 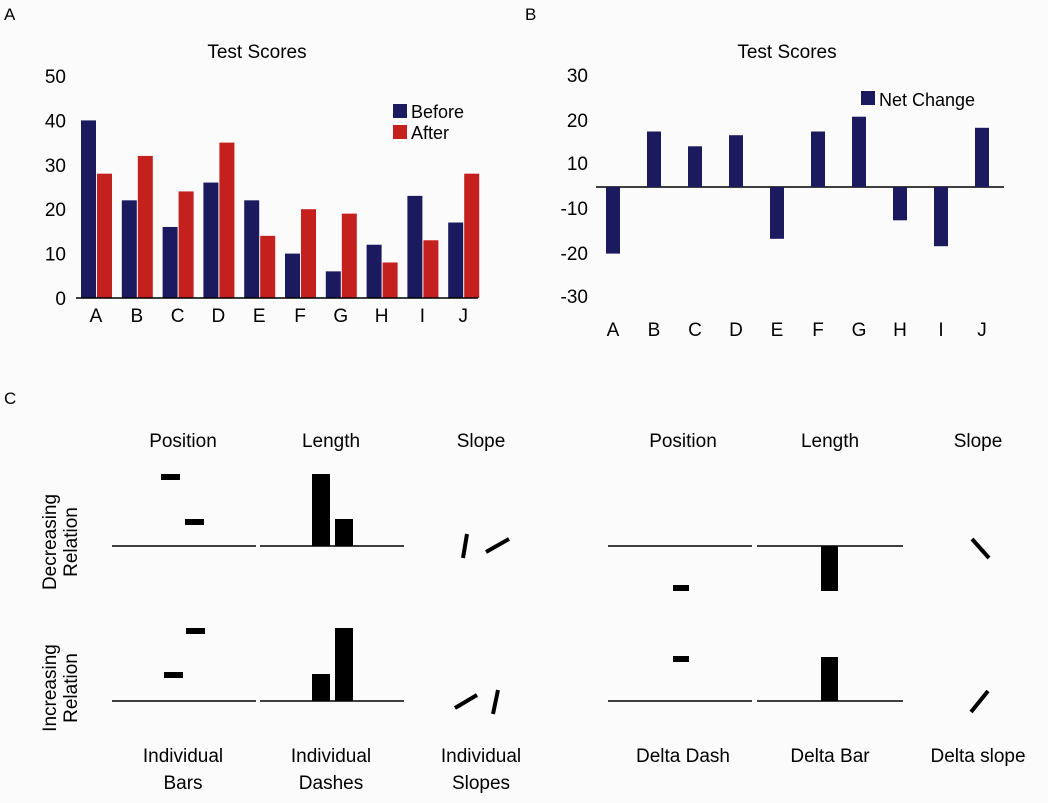 I want to click on chart-a-xtick-label: G, so click(x=340, y=316).